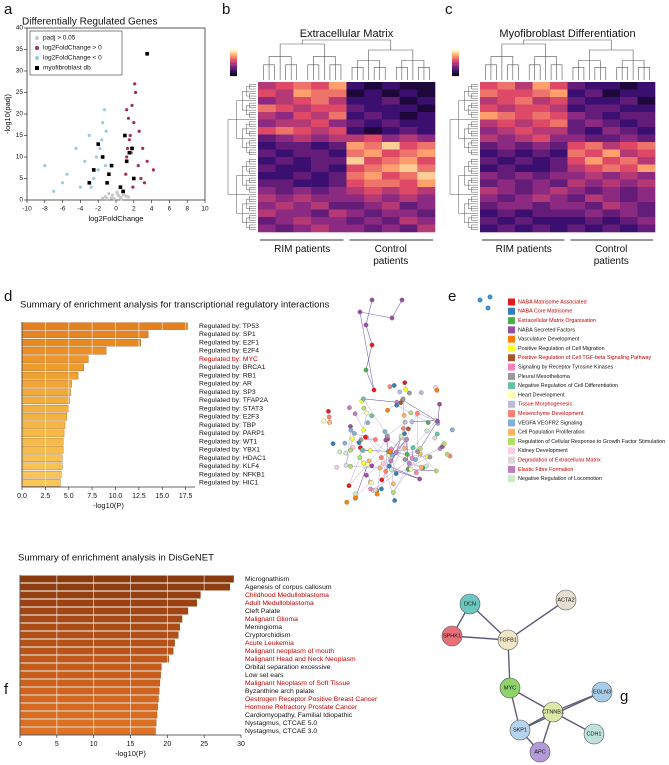  I want to click on category-label: Cleft Palate, so click(262, 611).